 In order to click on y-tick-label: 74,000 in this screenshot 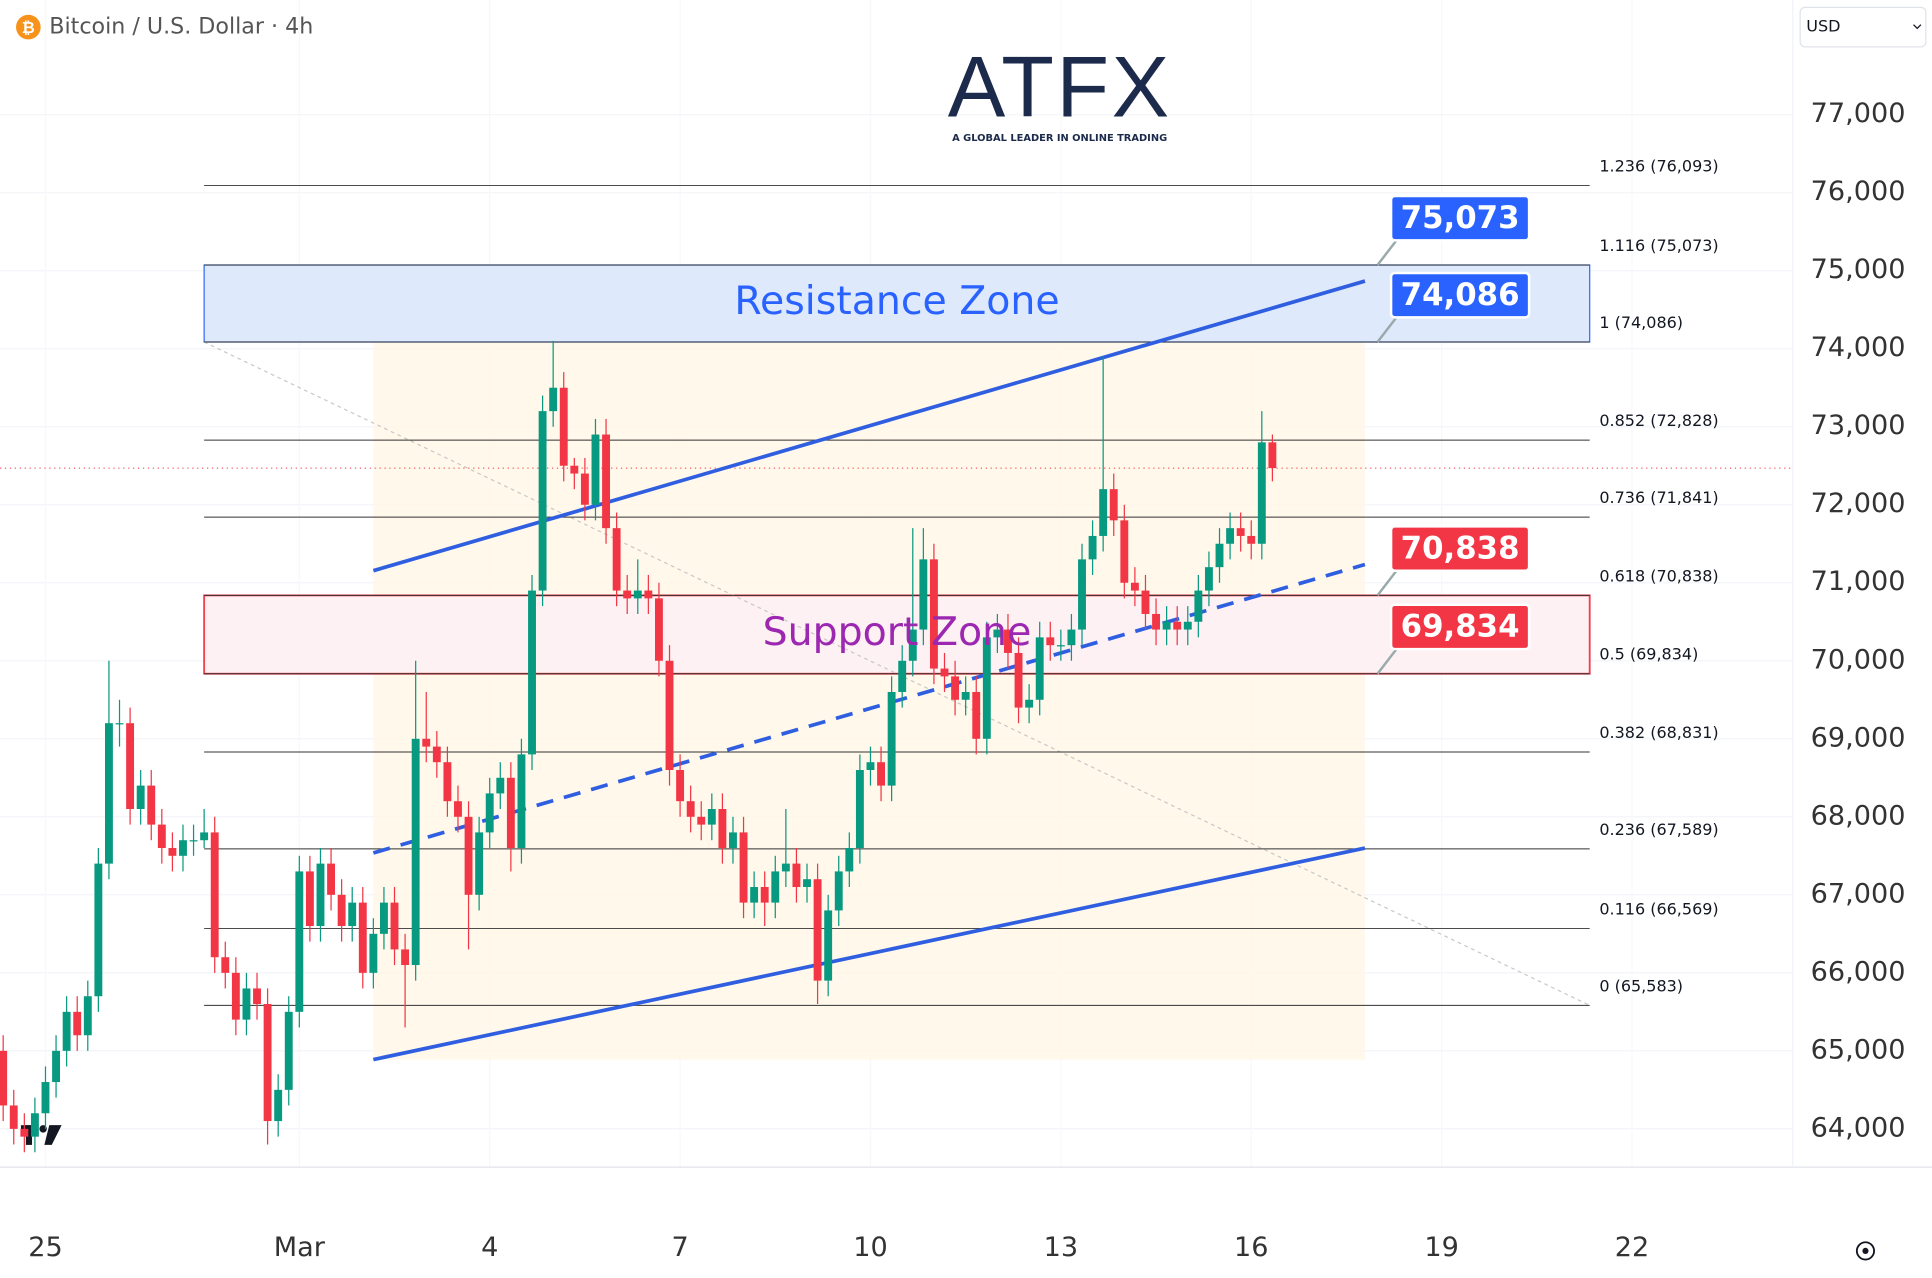, I will do `click(1858, 347)`.